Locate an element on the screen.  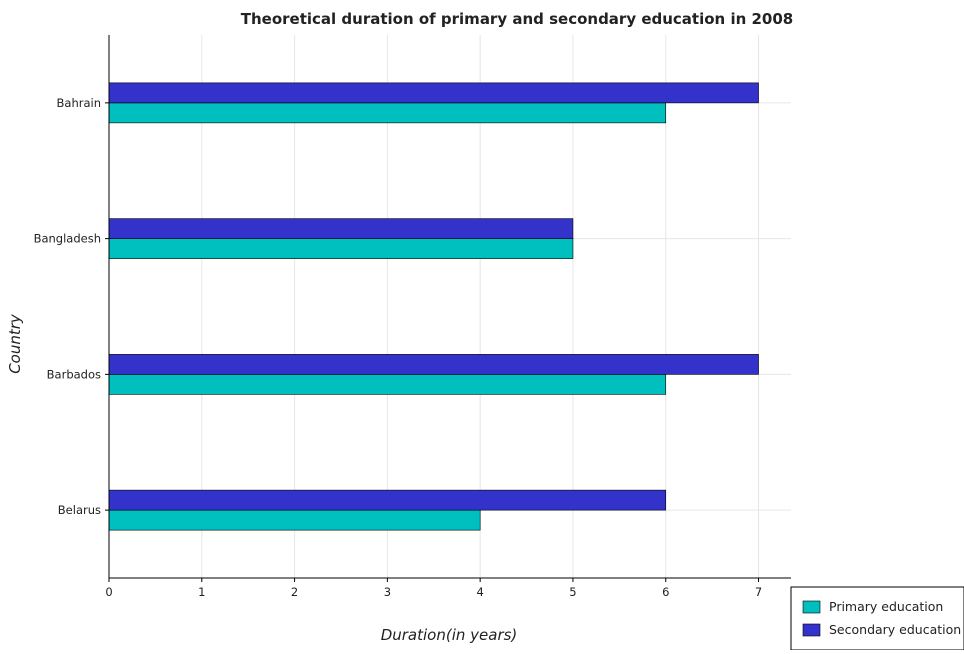
y-tick-label: Bangladesh is located at coordinates (67, 239).